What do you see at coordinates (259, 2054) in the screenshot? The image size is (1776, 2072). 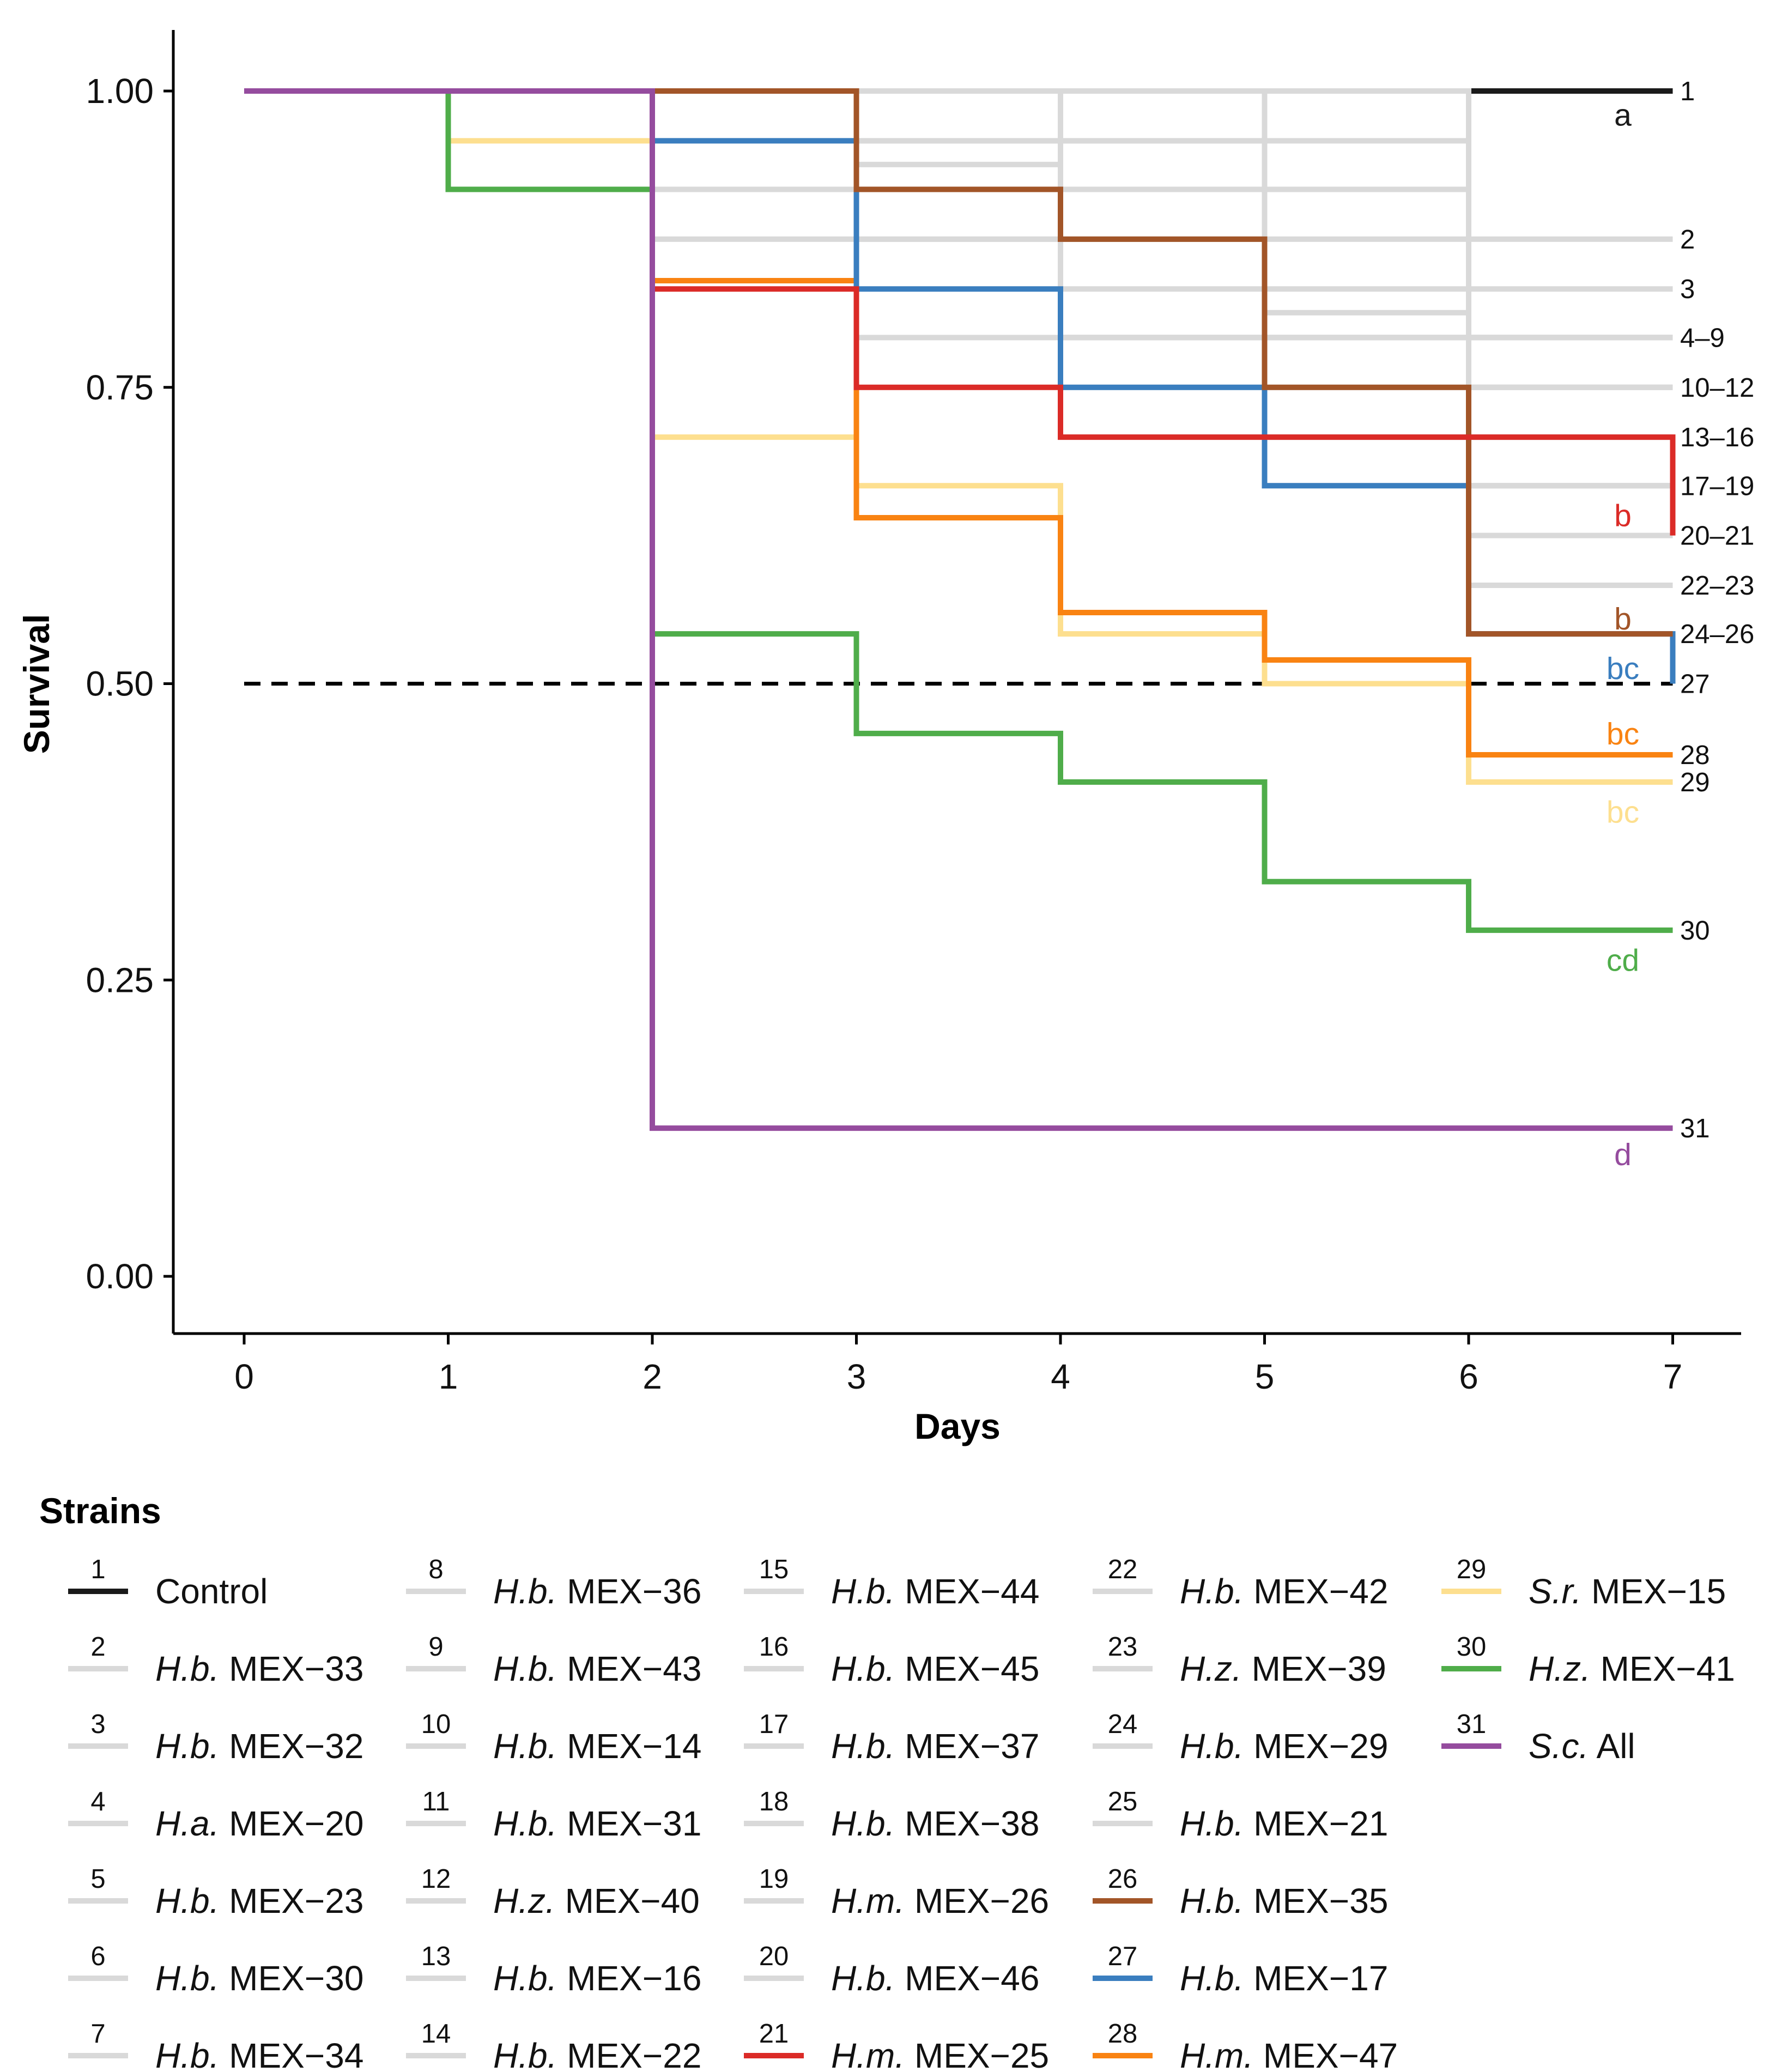 I see `legend-label: H.b. MEX−34` at bounding box center [259, 2054].